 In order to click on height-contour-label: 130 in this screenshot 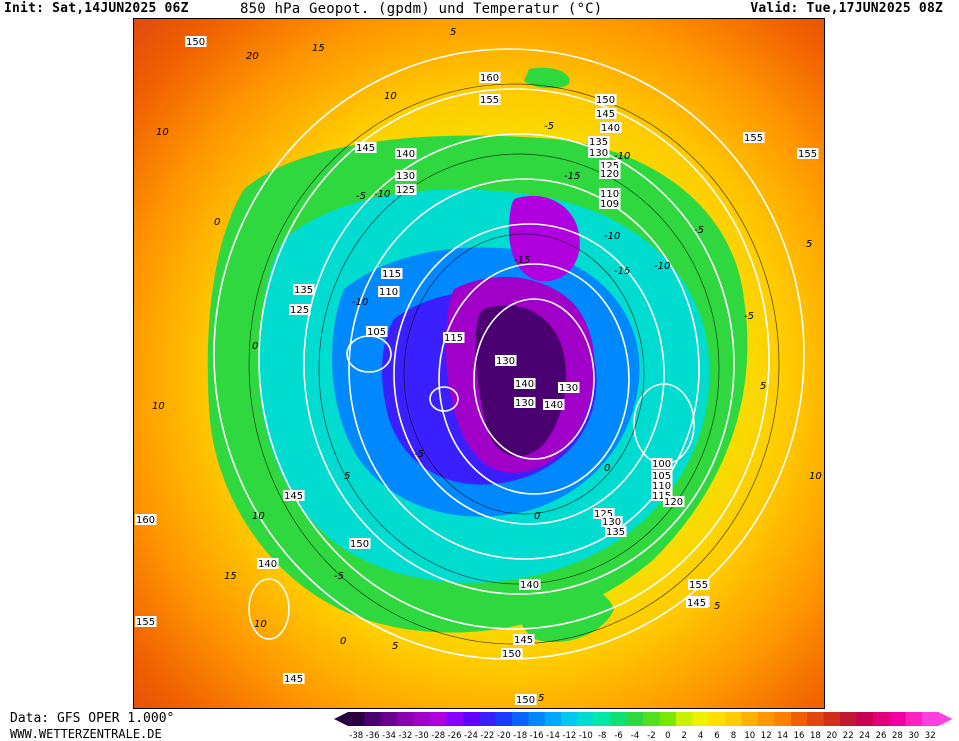, I will do `click(598, 153)`.